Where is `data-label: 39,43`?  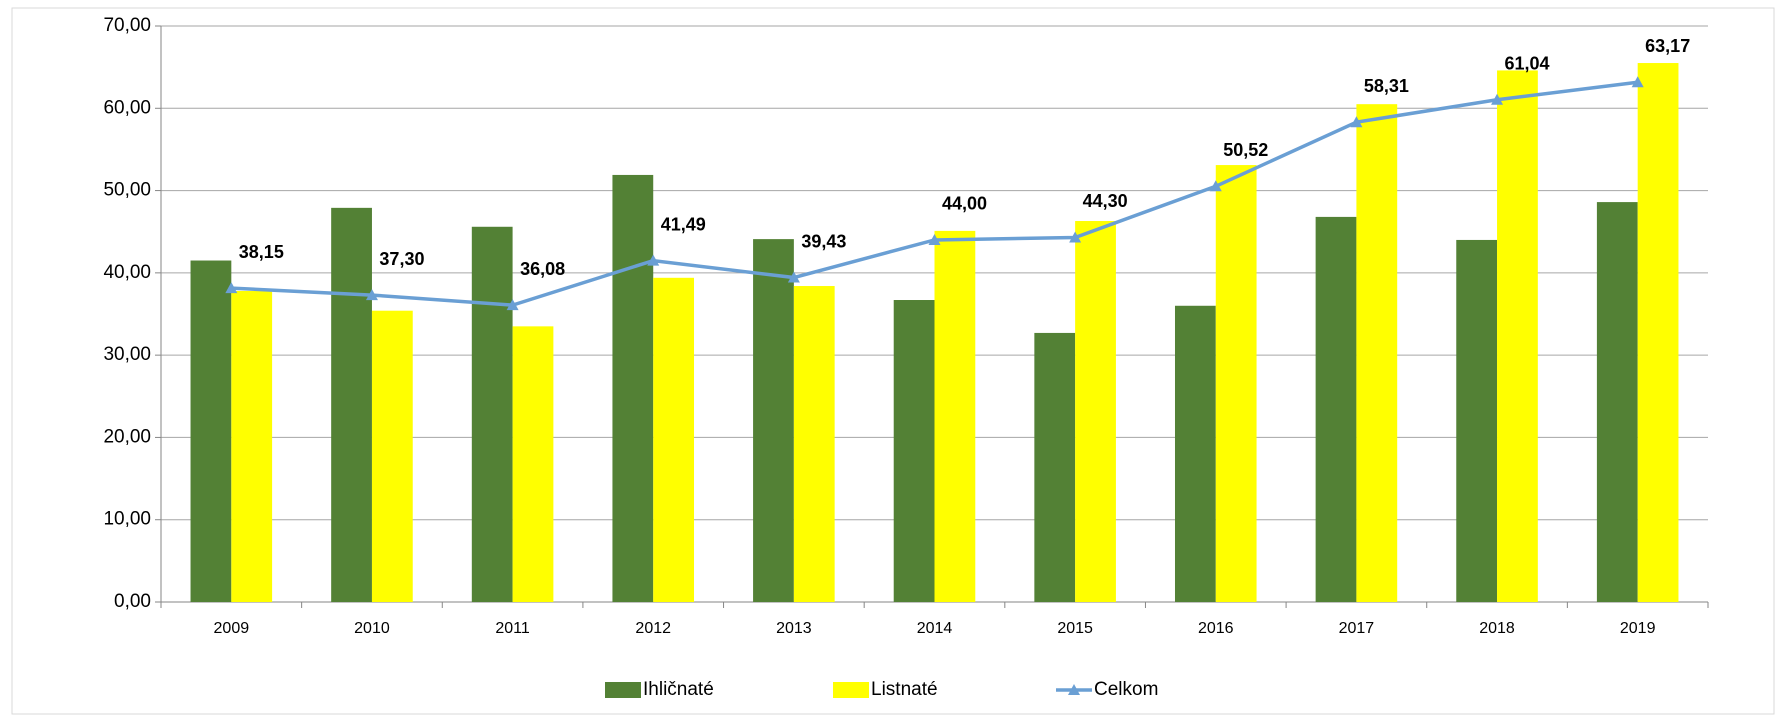
data-label: 39,43 is located at coordinates (823, 241).